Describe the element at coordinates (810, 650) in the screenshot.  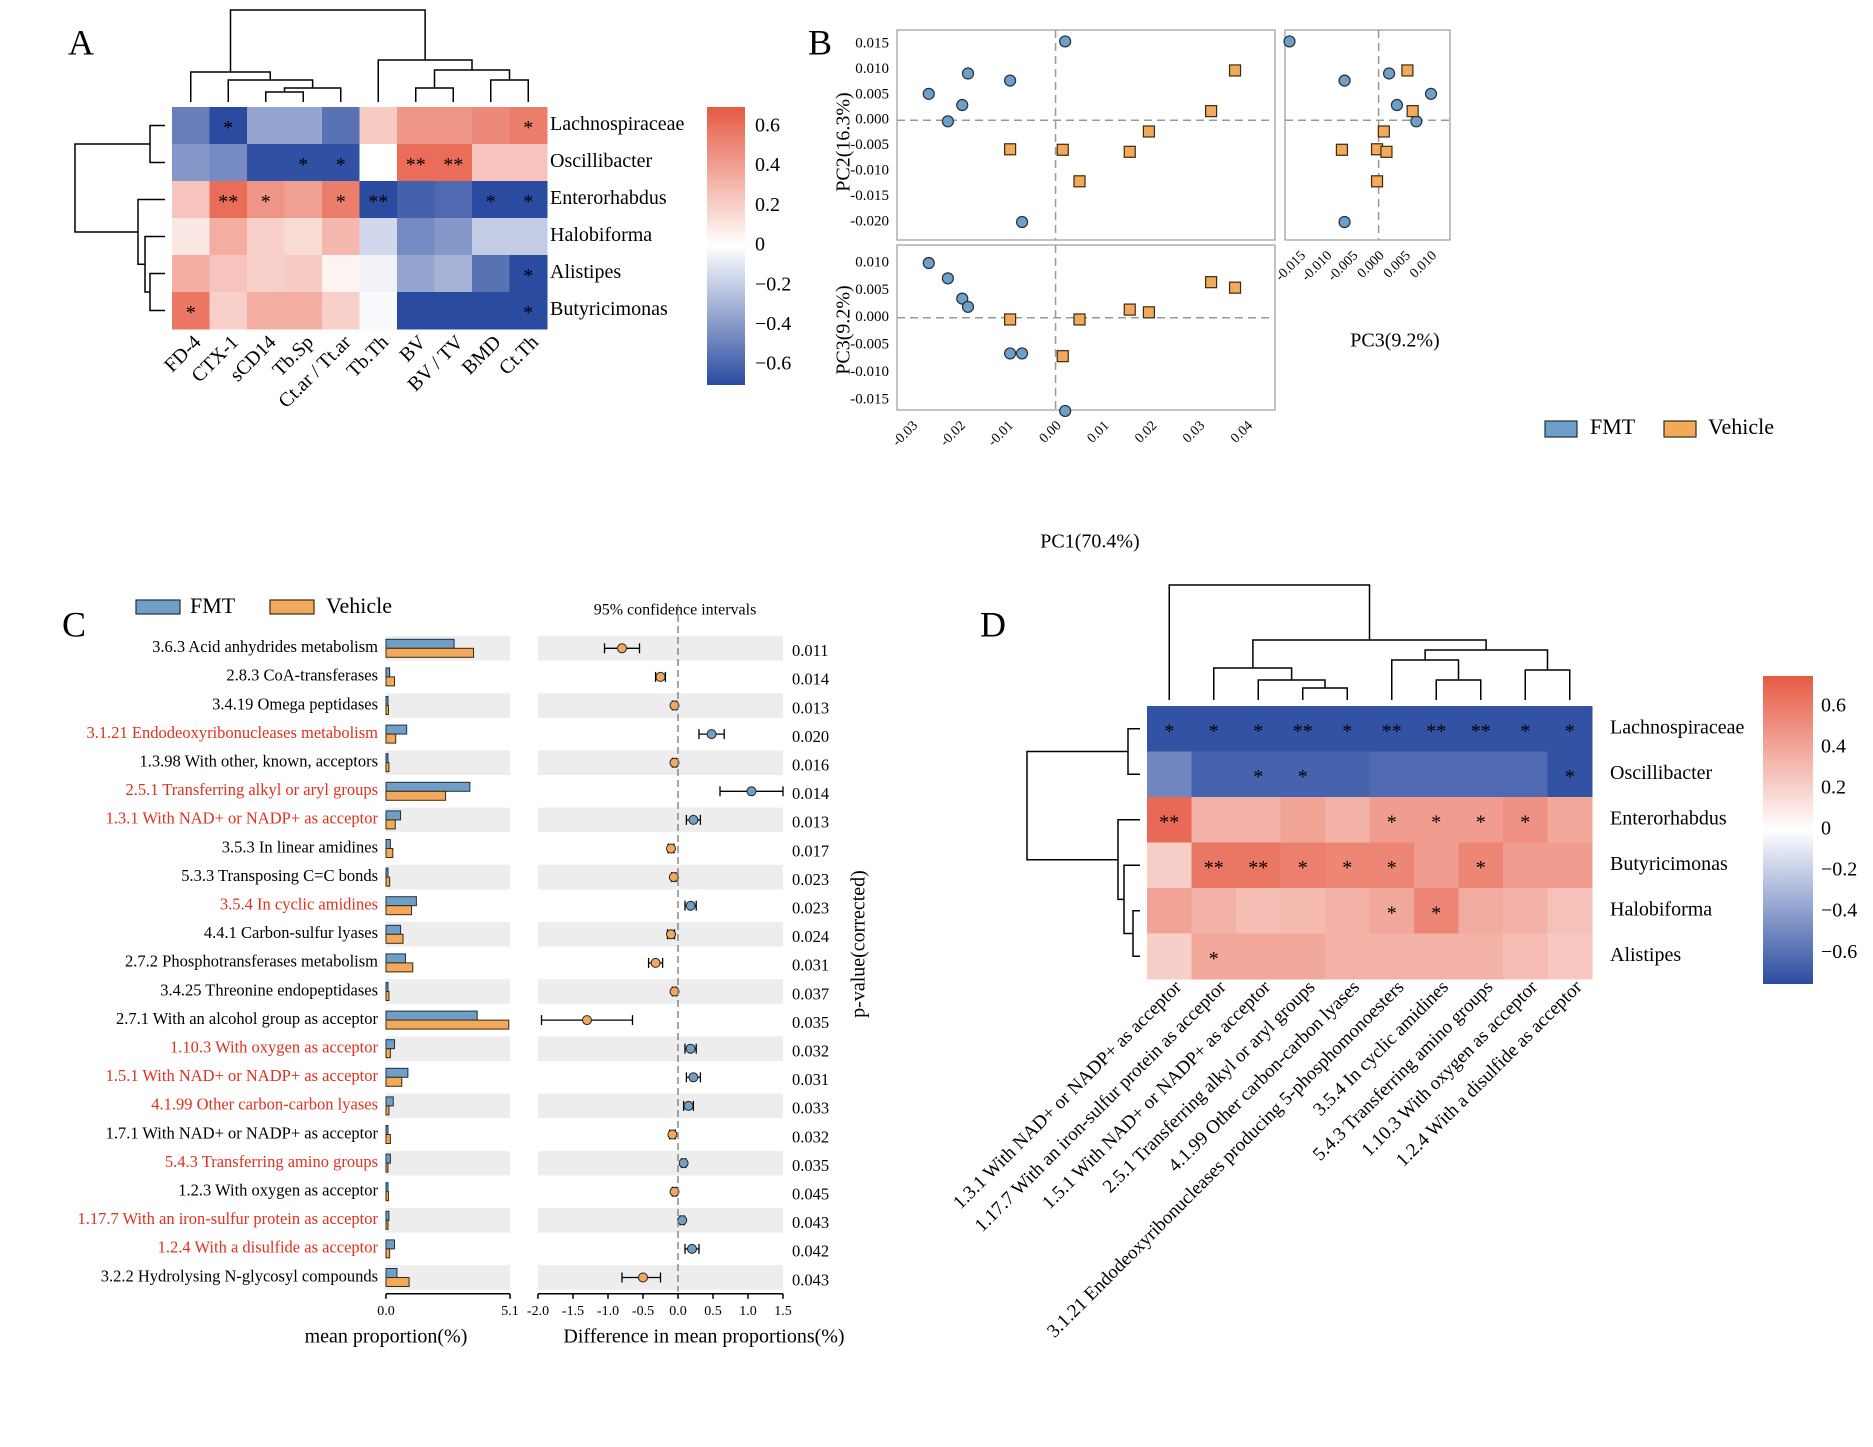
I see `pvalue-c-label: 0.011` at that location.